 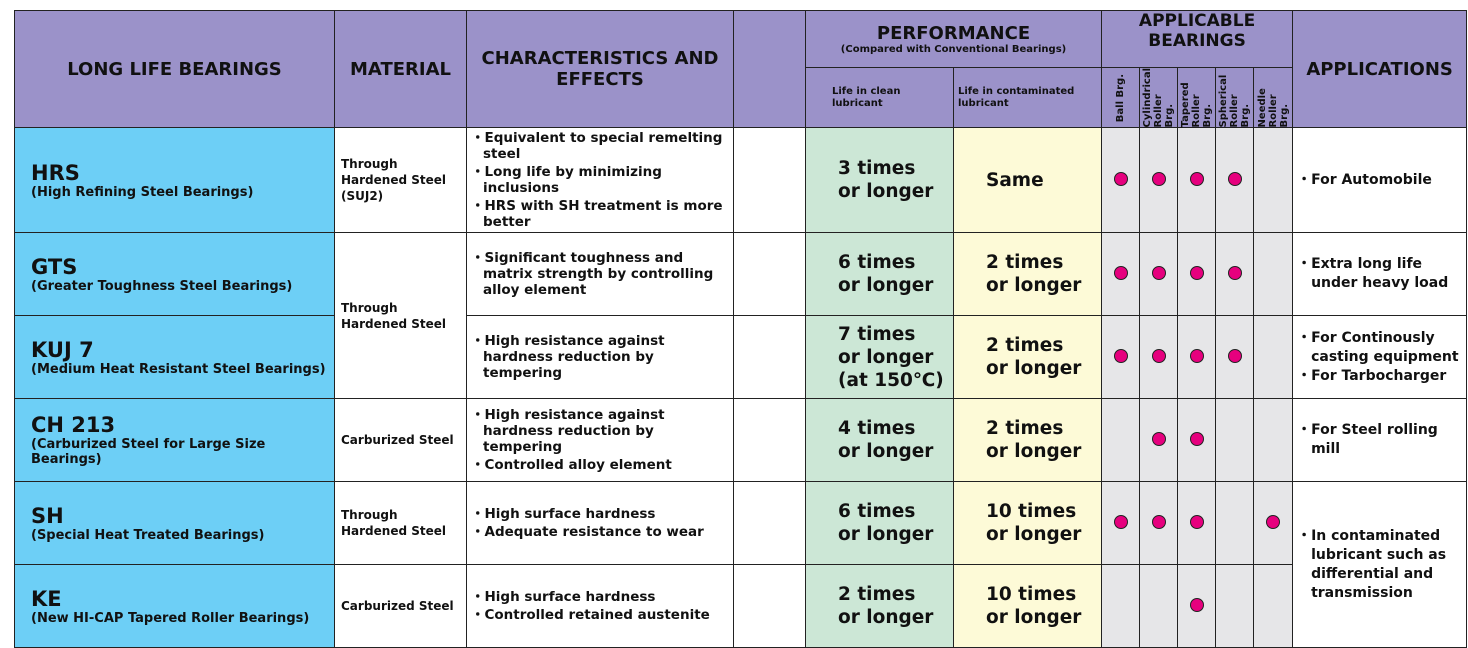 I want to click on applications-cell: ・For Steel rolling mill, so click(x=1380, y=440).